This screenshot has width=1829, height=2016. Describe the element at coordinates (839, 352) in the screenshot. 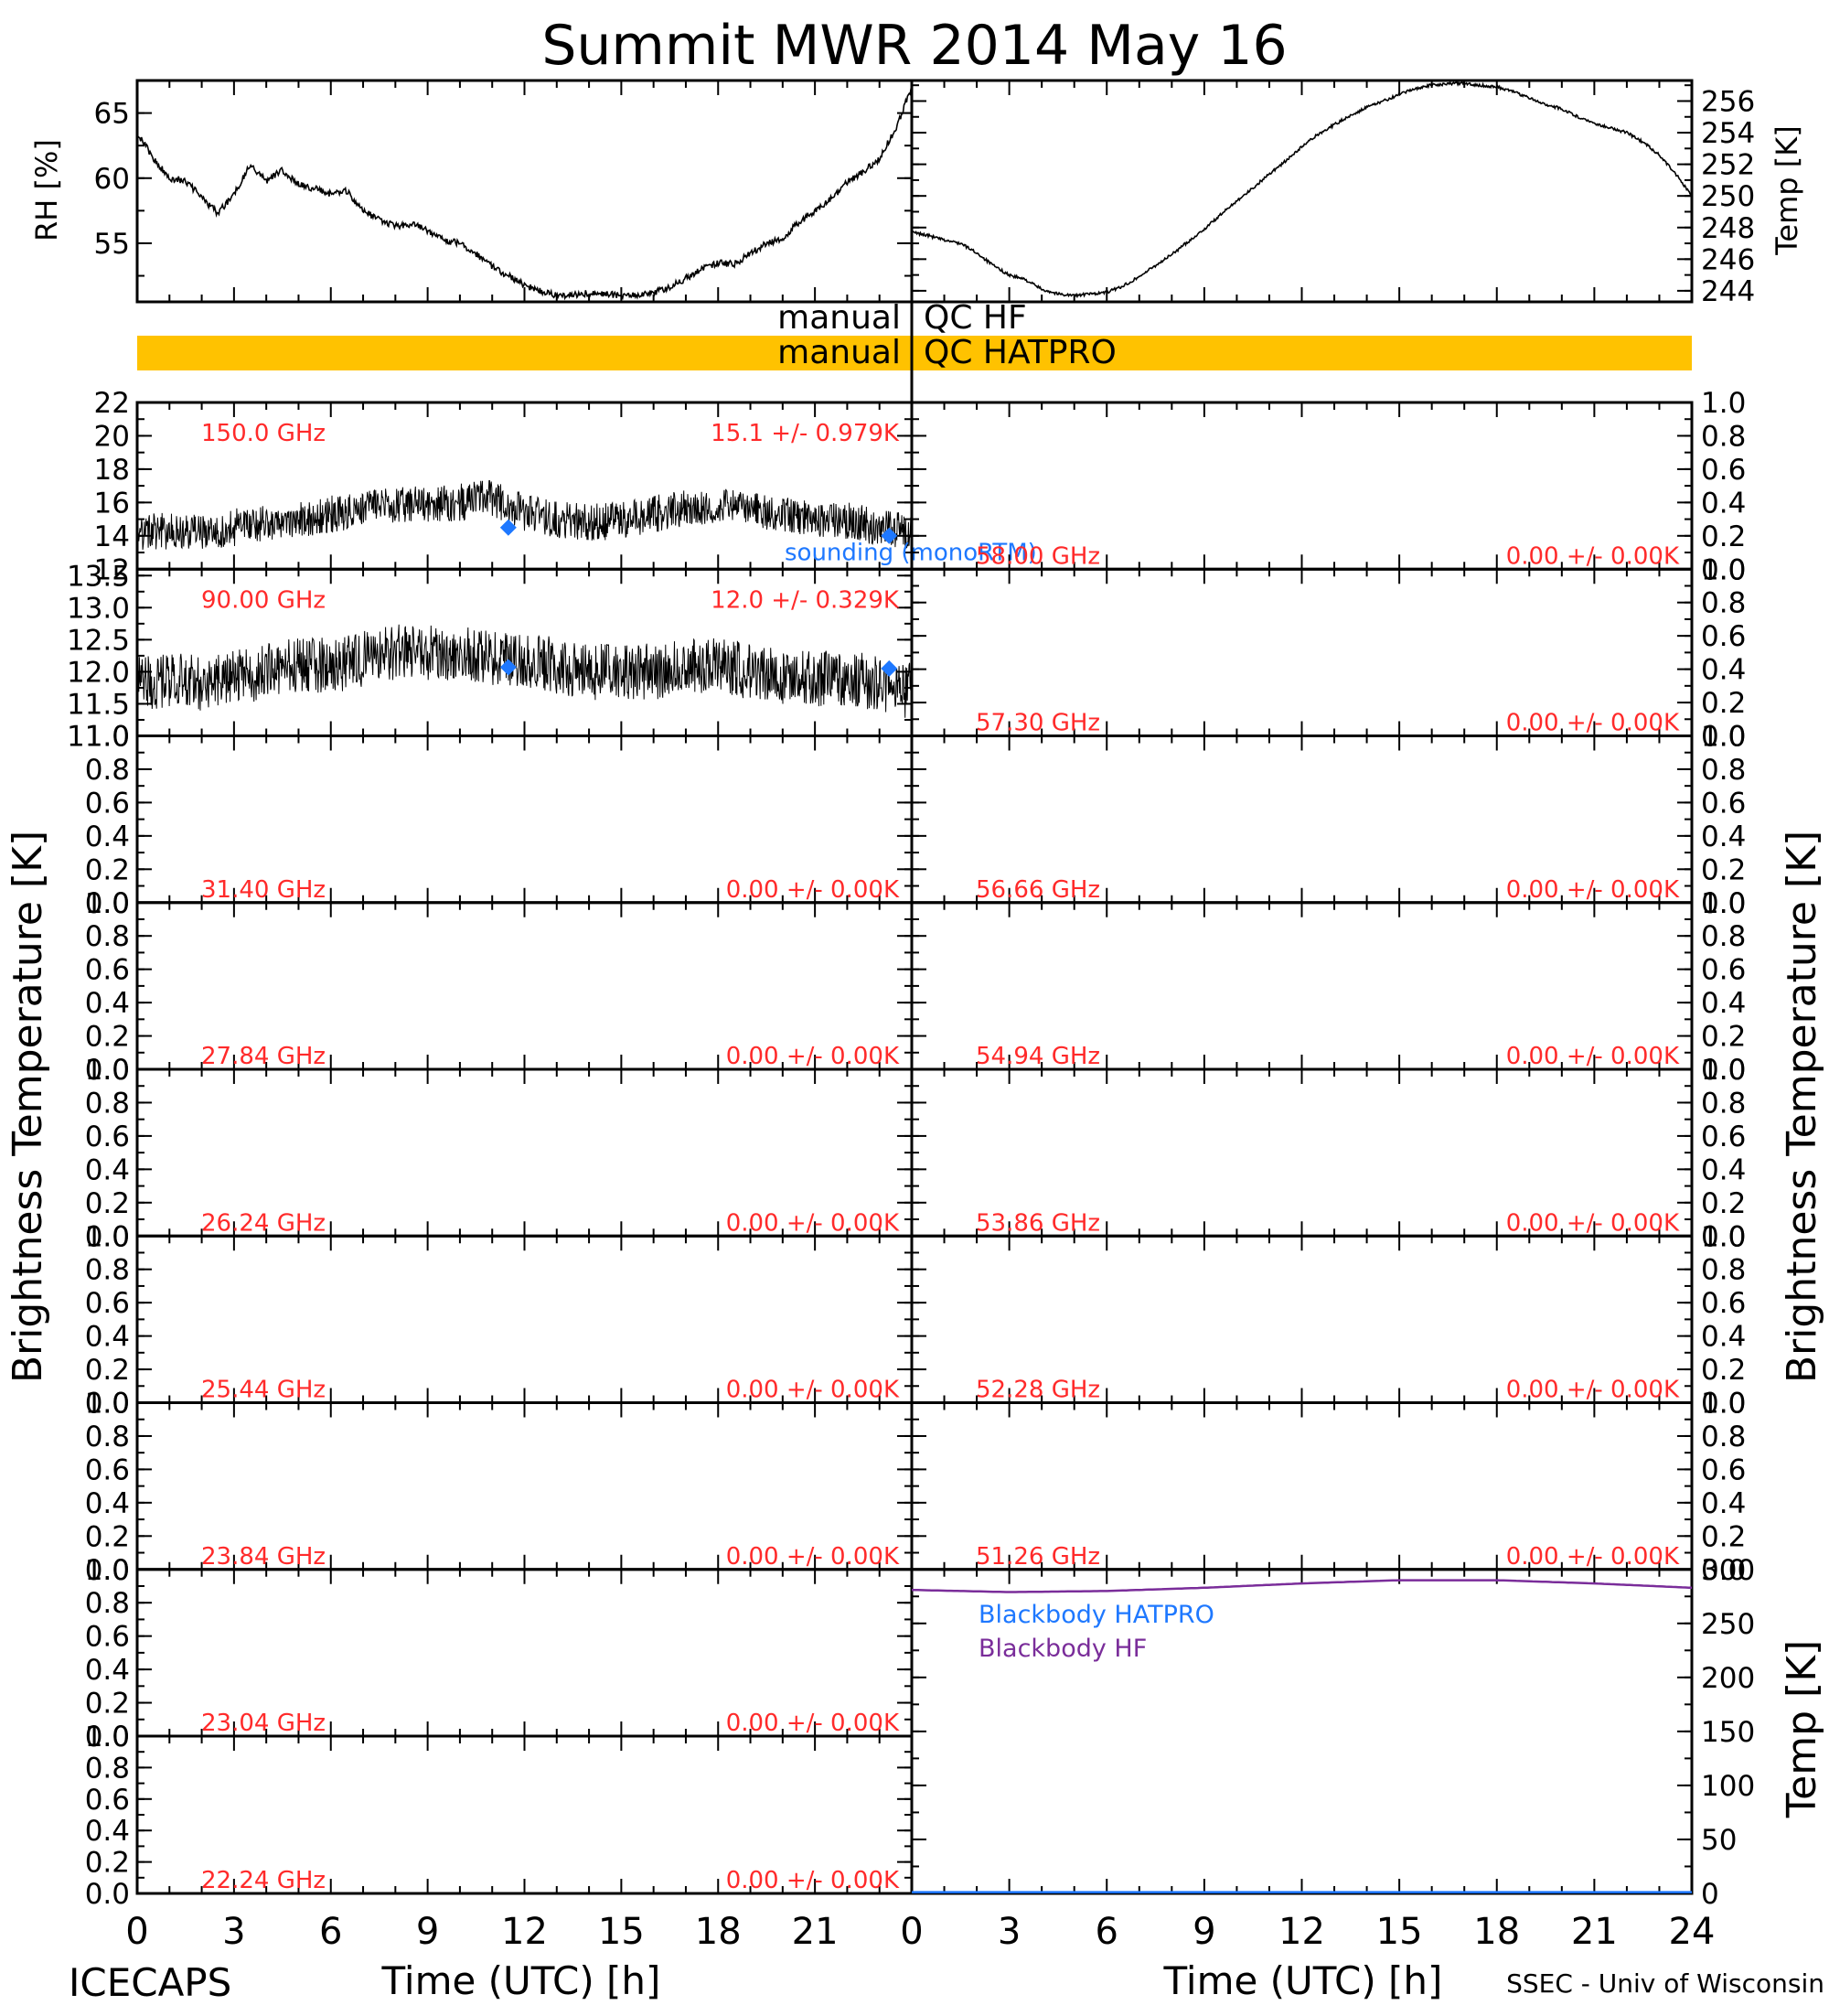

I see `qc-hatpro-name: manual` at that location.